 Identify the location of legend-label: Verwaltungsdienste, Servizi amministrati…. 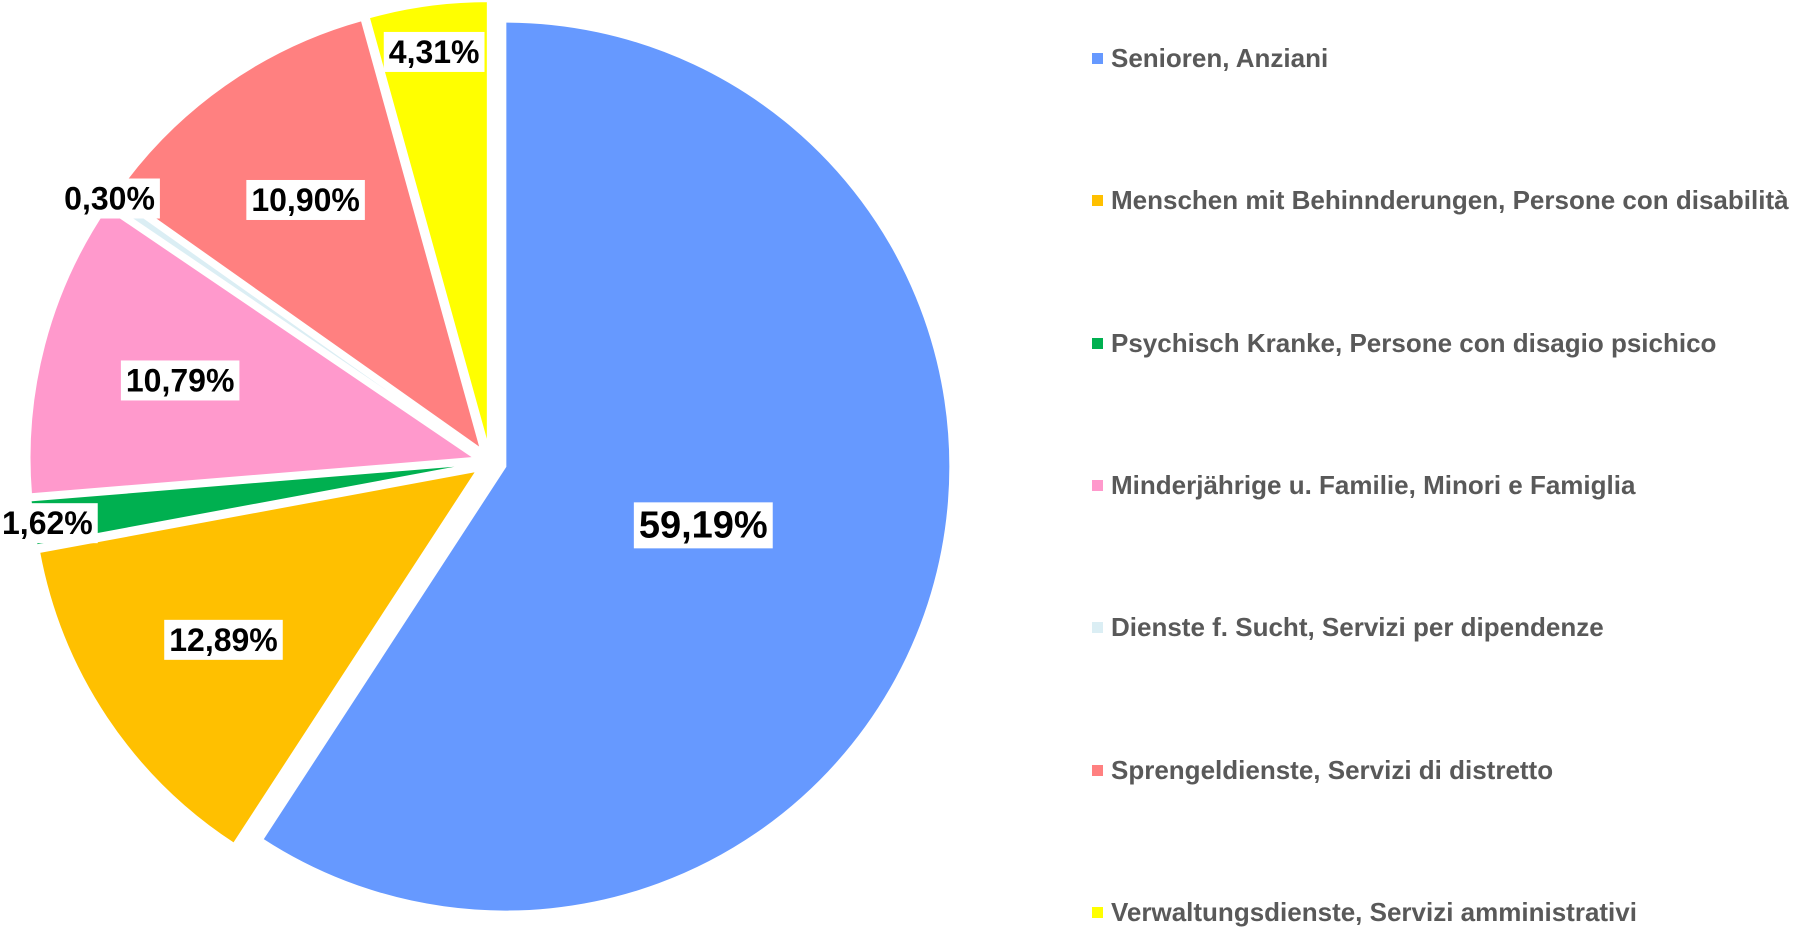
(1374, 912).